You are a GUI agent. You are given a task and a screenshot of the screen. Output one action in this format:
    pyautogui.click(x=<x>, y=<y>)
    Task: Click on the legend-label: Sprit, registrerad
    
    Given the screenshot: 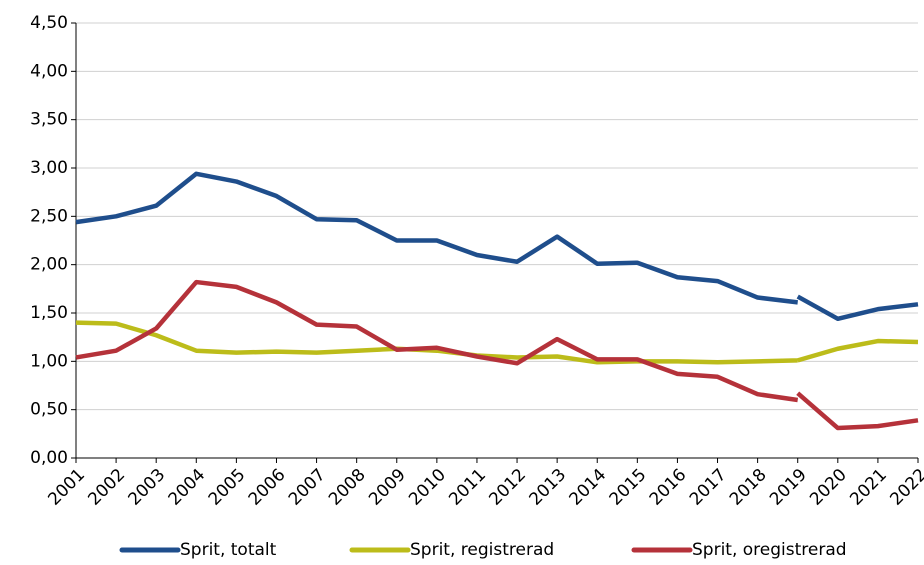 What is the action you would take?
    pyautogui.click(x=482, y=550)
    